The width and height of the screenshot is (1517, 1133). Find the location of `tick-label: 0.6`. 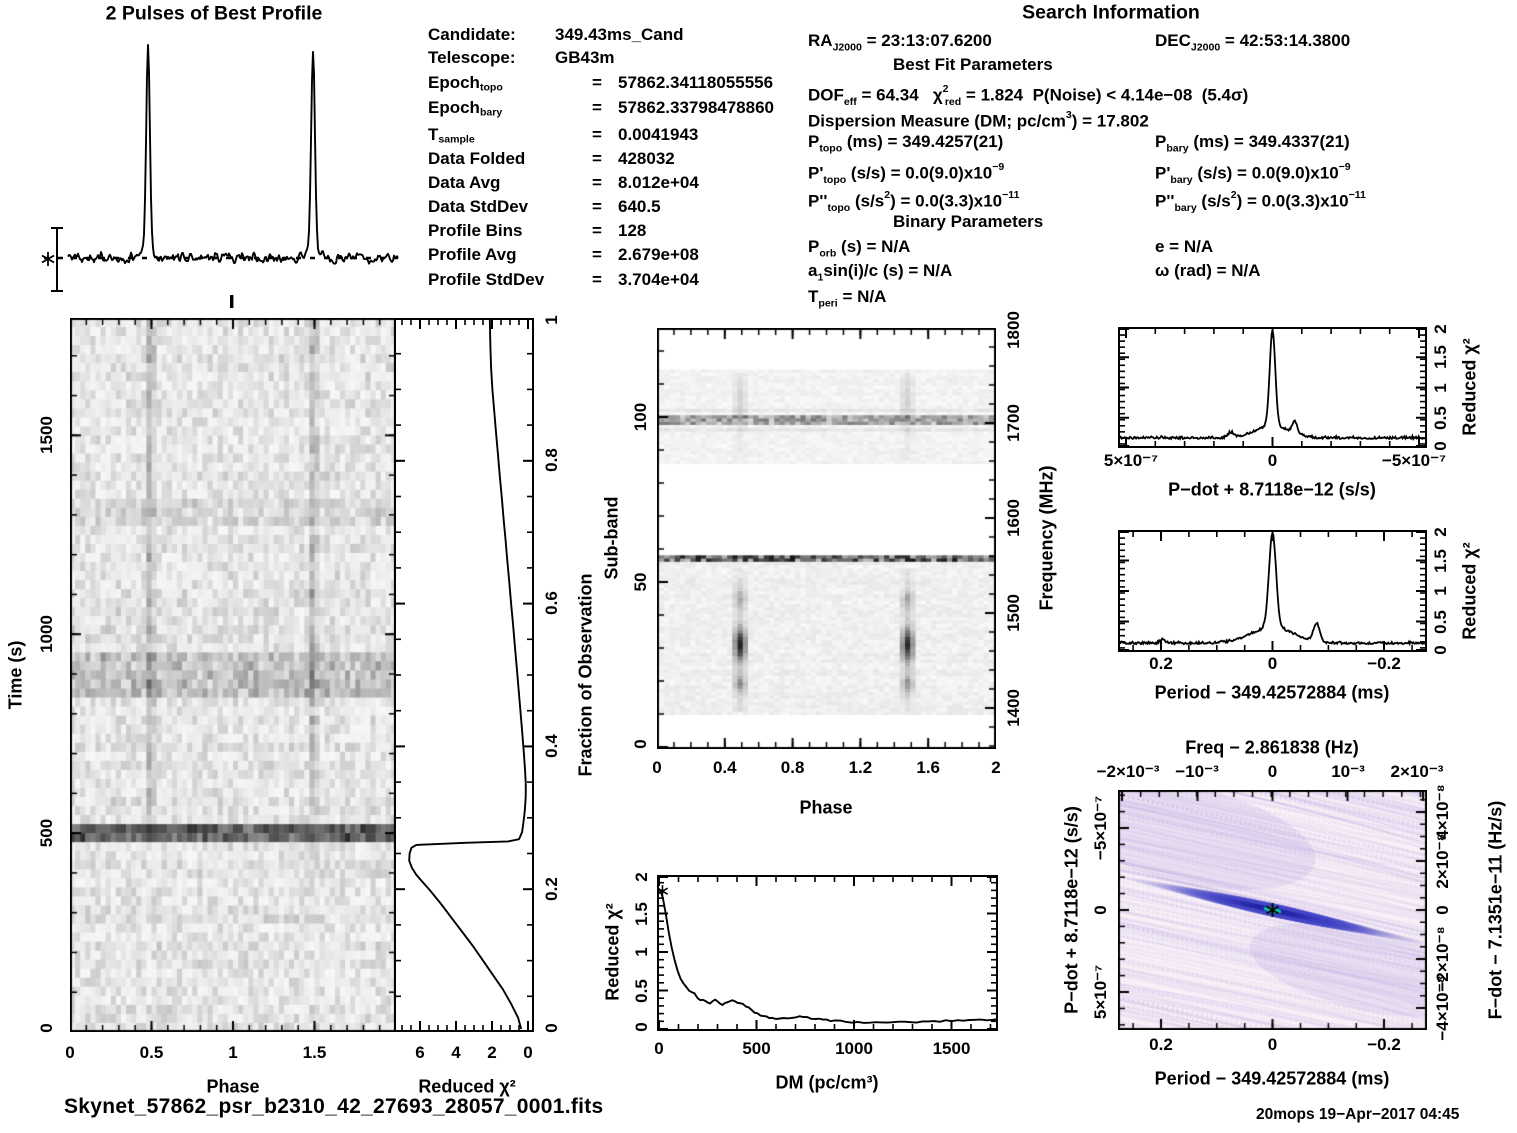

tick-label: 0.6 is located at coordinates (551, 603).